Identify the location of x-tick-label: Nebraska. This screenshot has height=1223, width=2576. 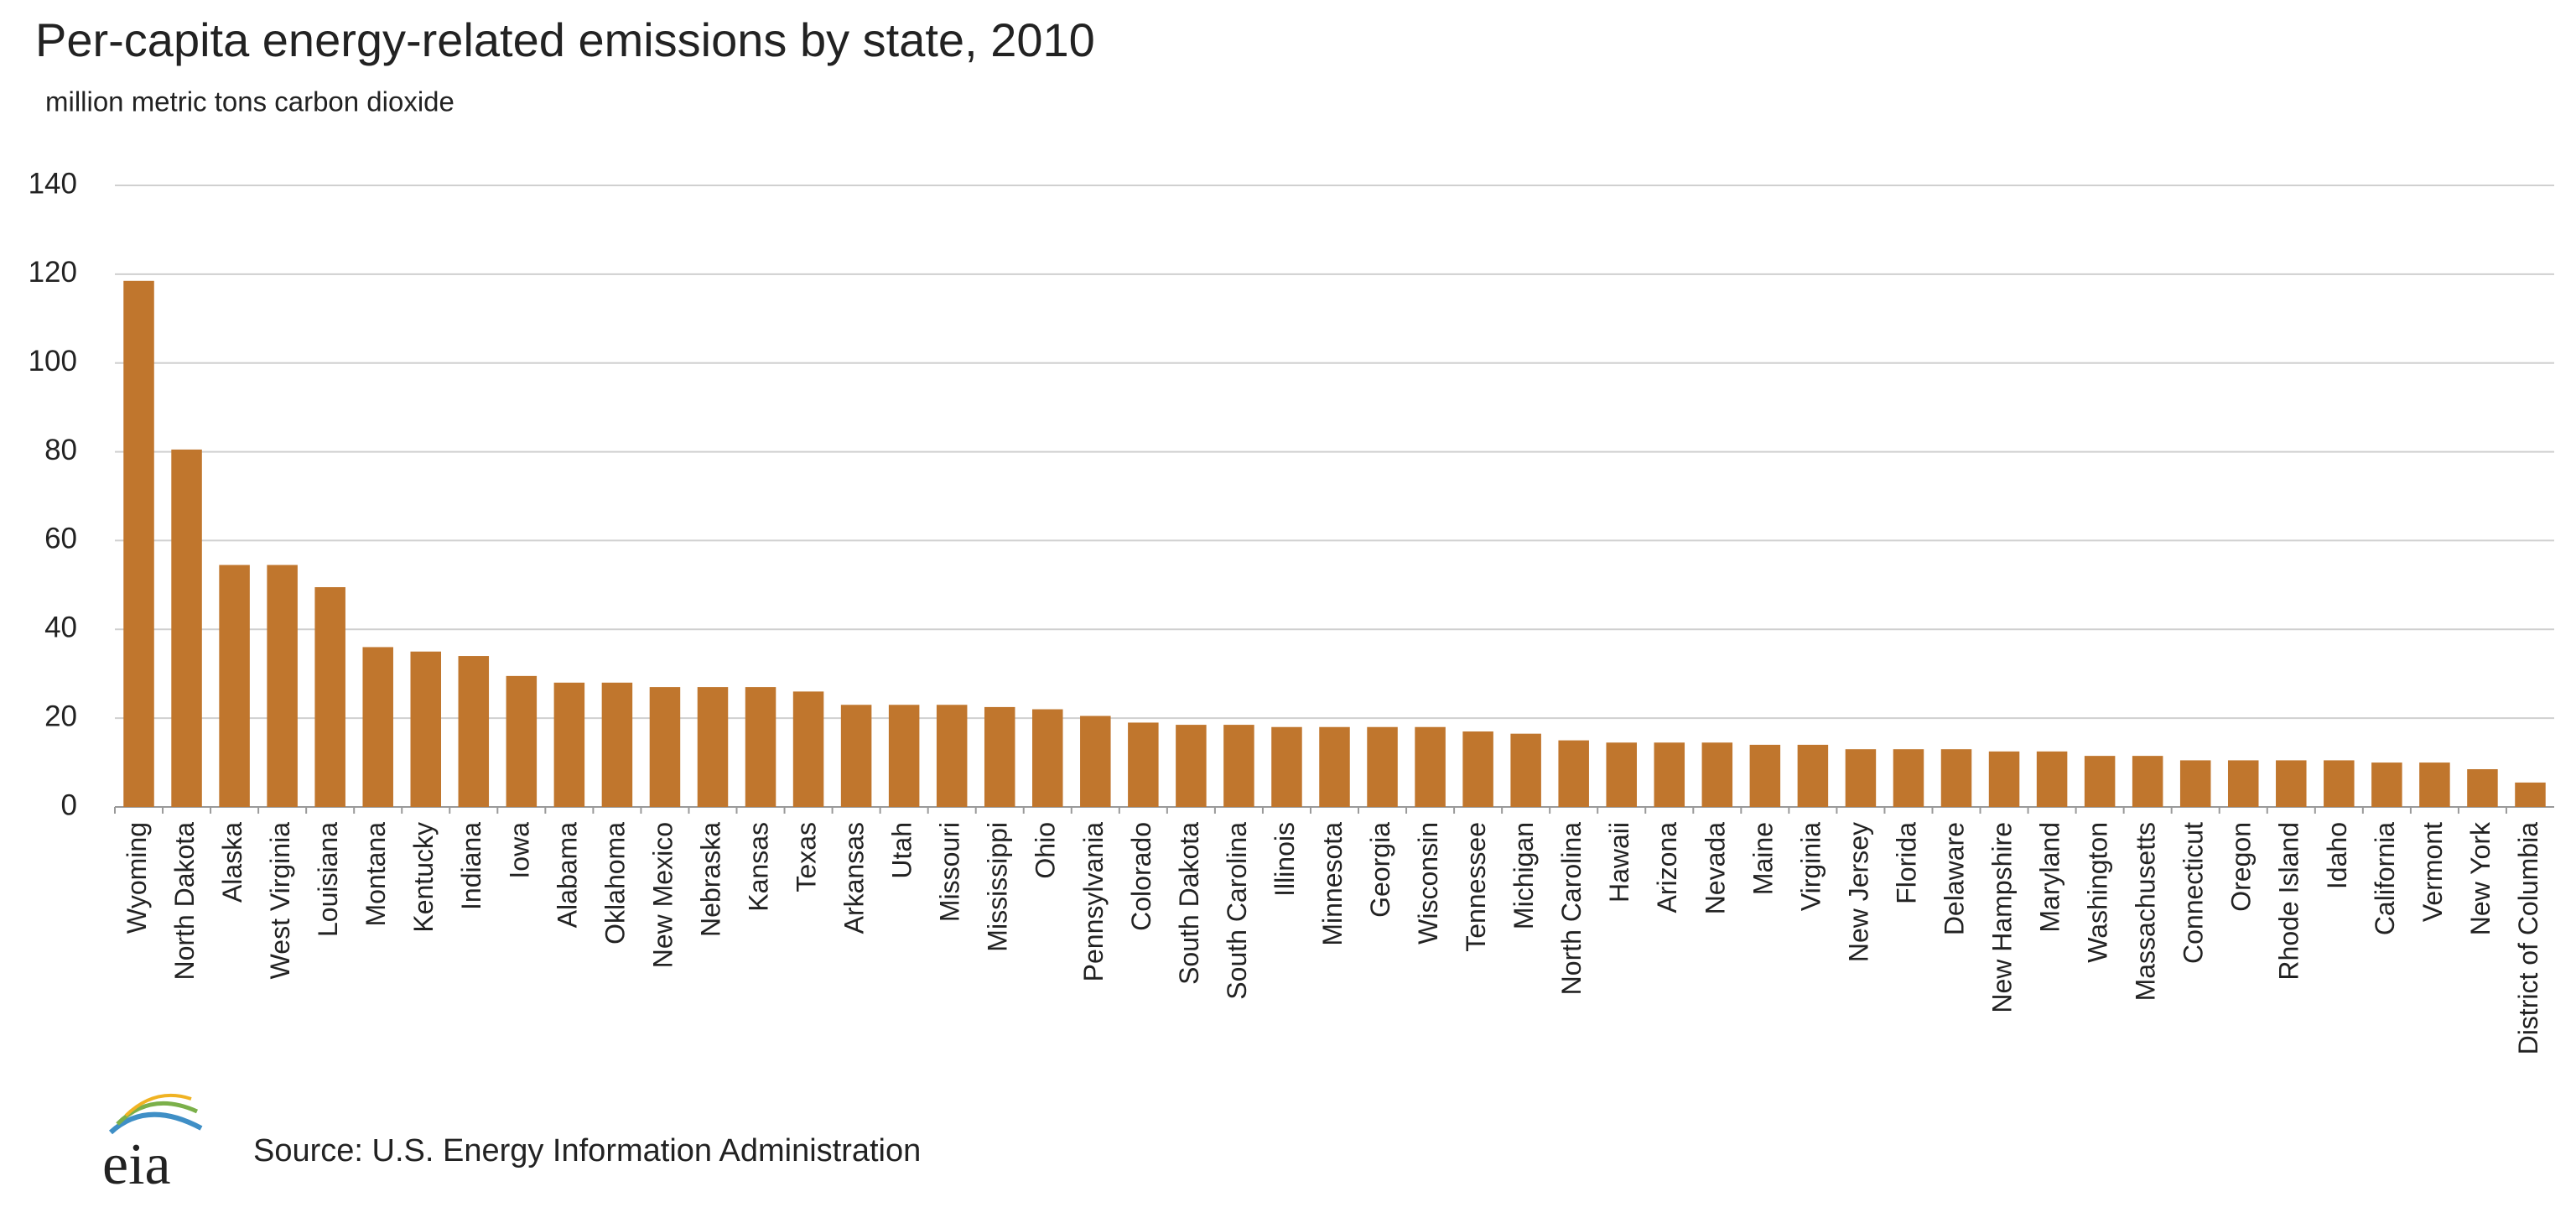
(710, 879).